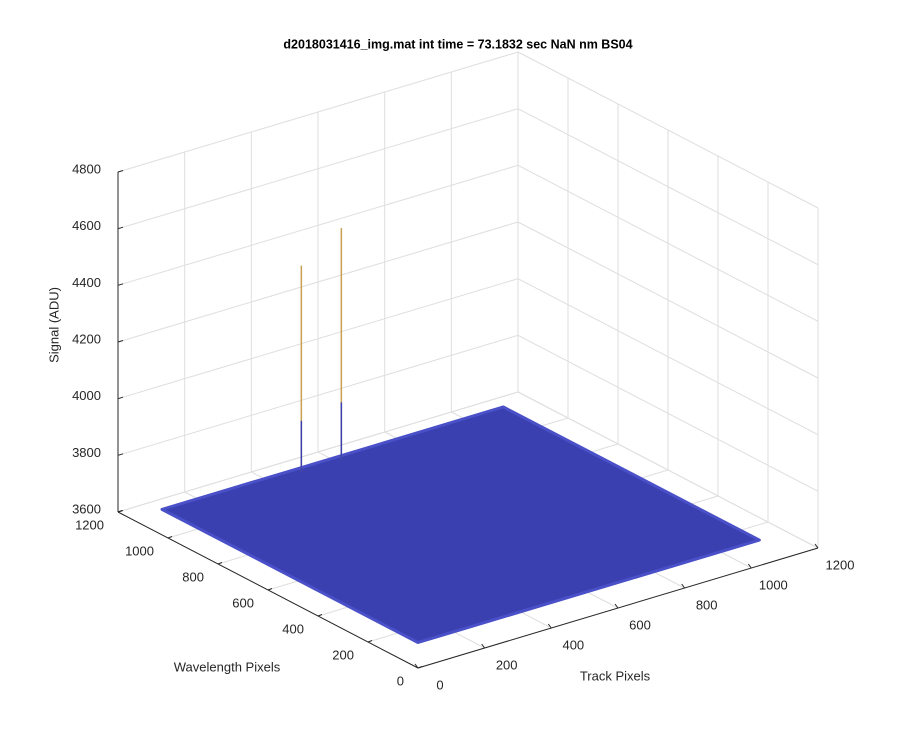  I want to click on x-tick-label: 1200, so click(840, 564).